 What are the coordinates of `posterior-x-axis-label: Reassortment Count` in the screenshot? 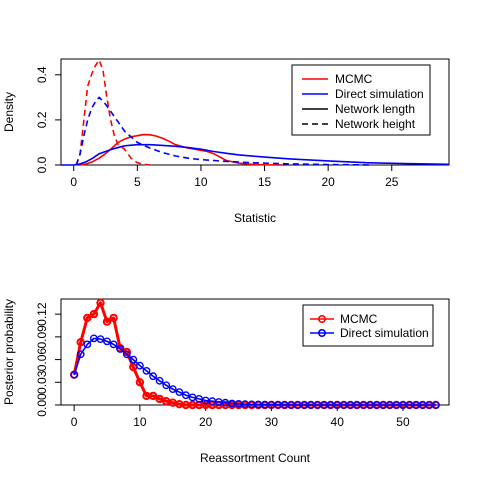 It's located at (255, 458).